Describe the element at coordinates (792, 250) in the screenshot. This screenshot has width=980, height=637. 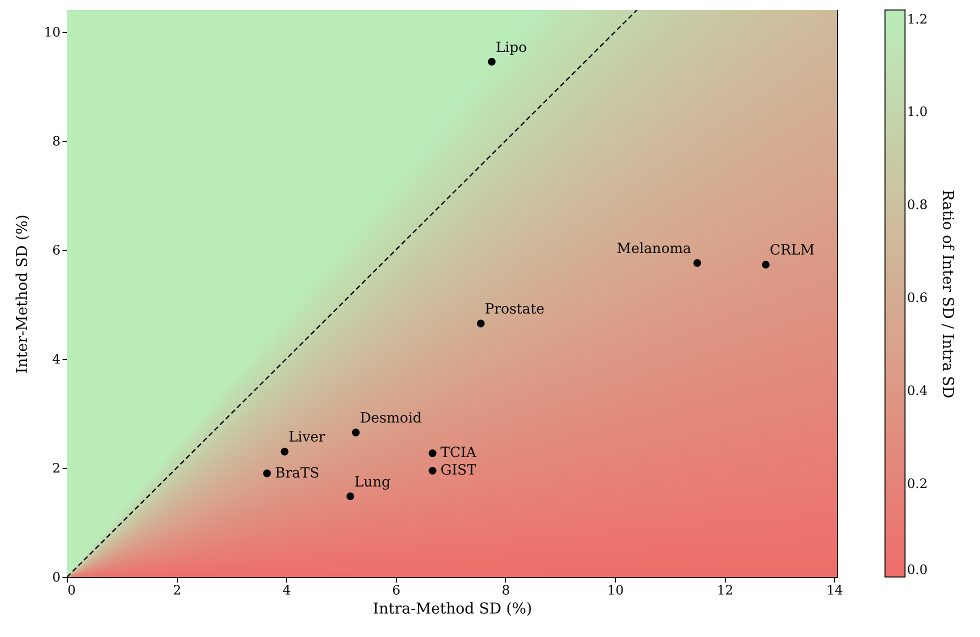
I see `data-label: CRLM` at that location.